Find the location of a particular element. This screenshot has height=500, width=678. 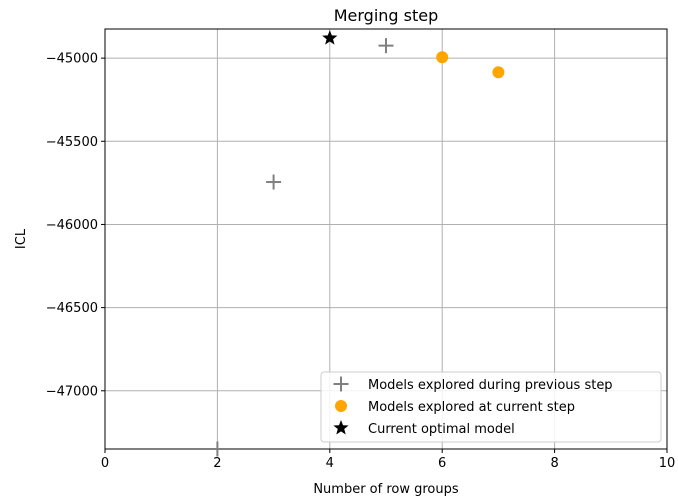

y-axis-label: ICL is located at coordinates (21, 238).